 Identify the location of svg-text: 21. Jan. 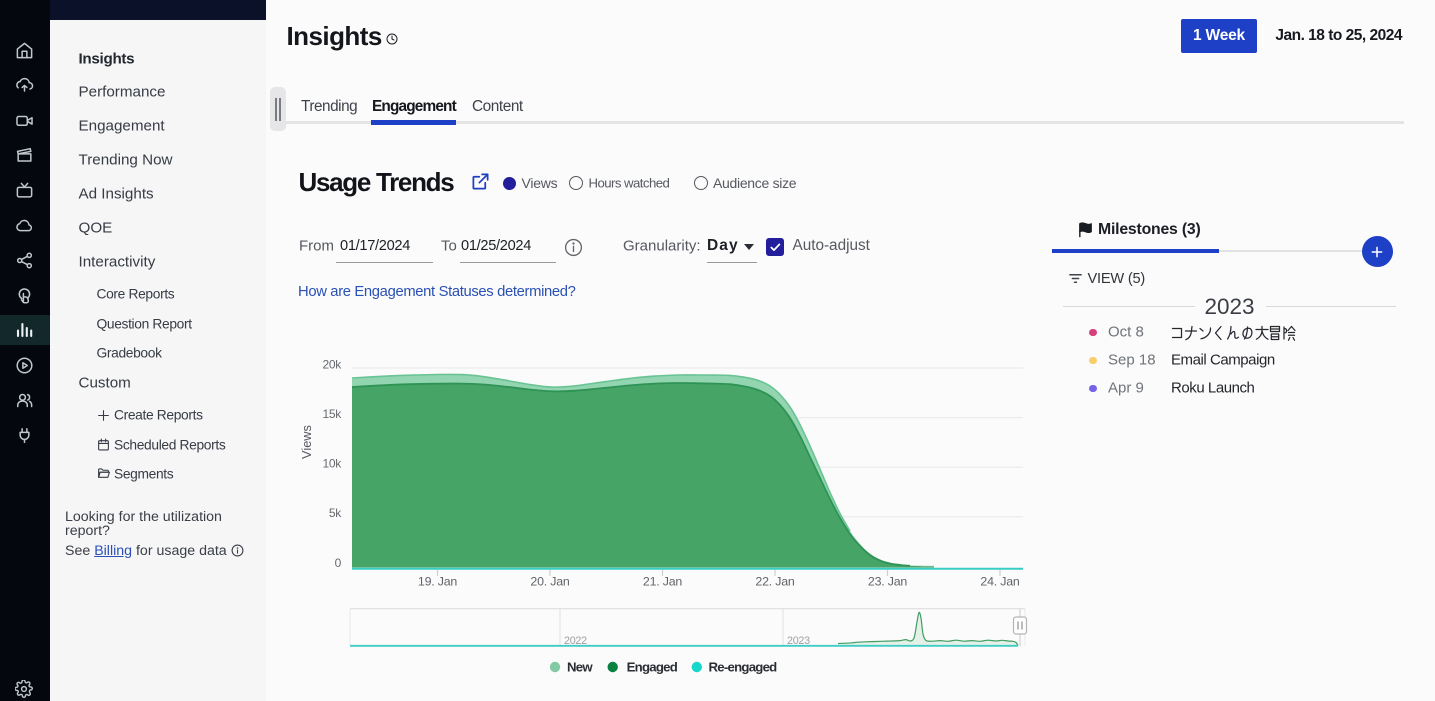
(663, 582).